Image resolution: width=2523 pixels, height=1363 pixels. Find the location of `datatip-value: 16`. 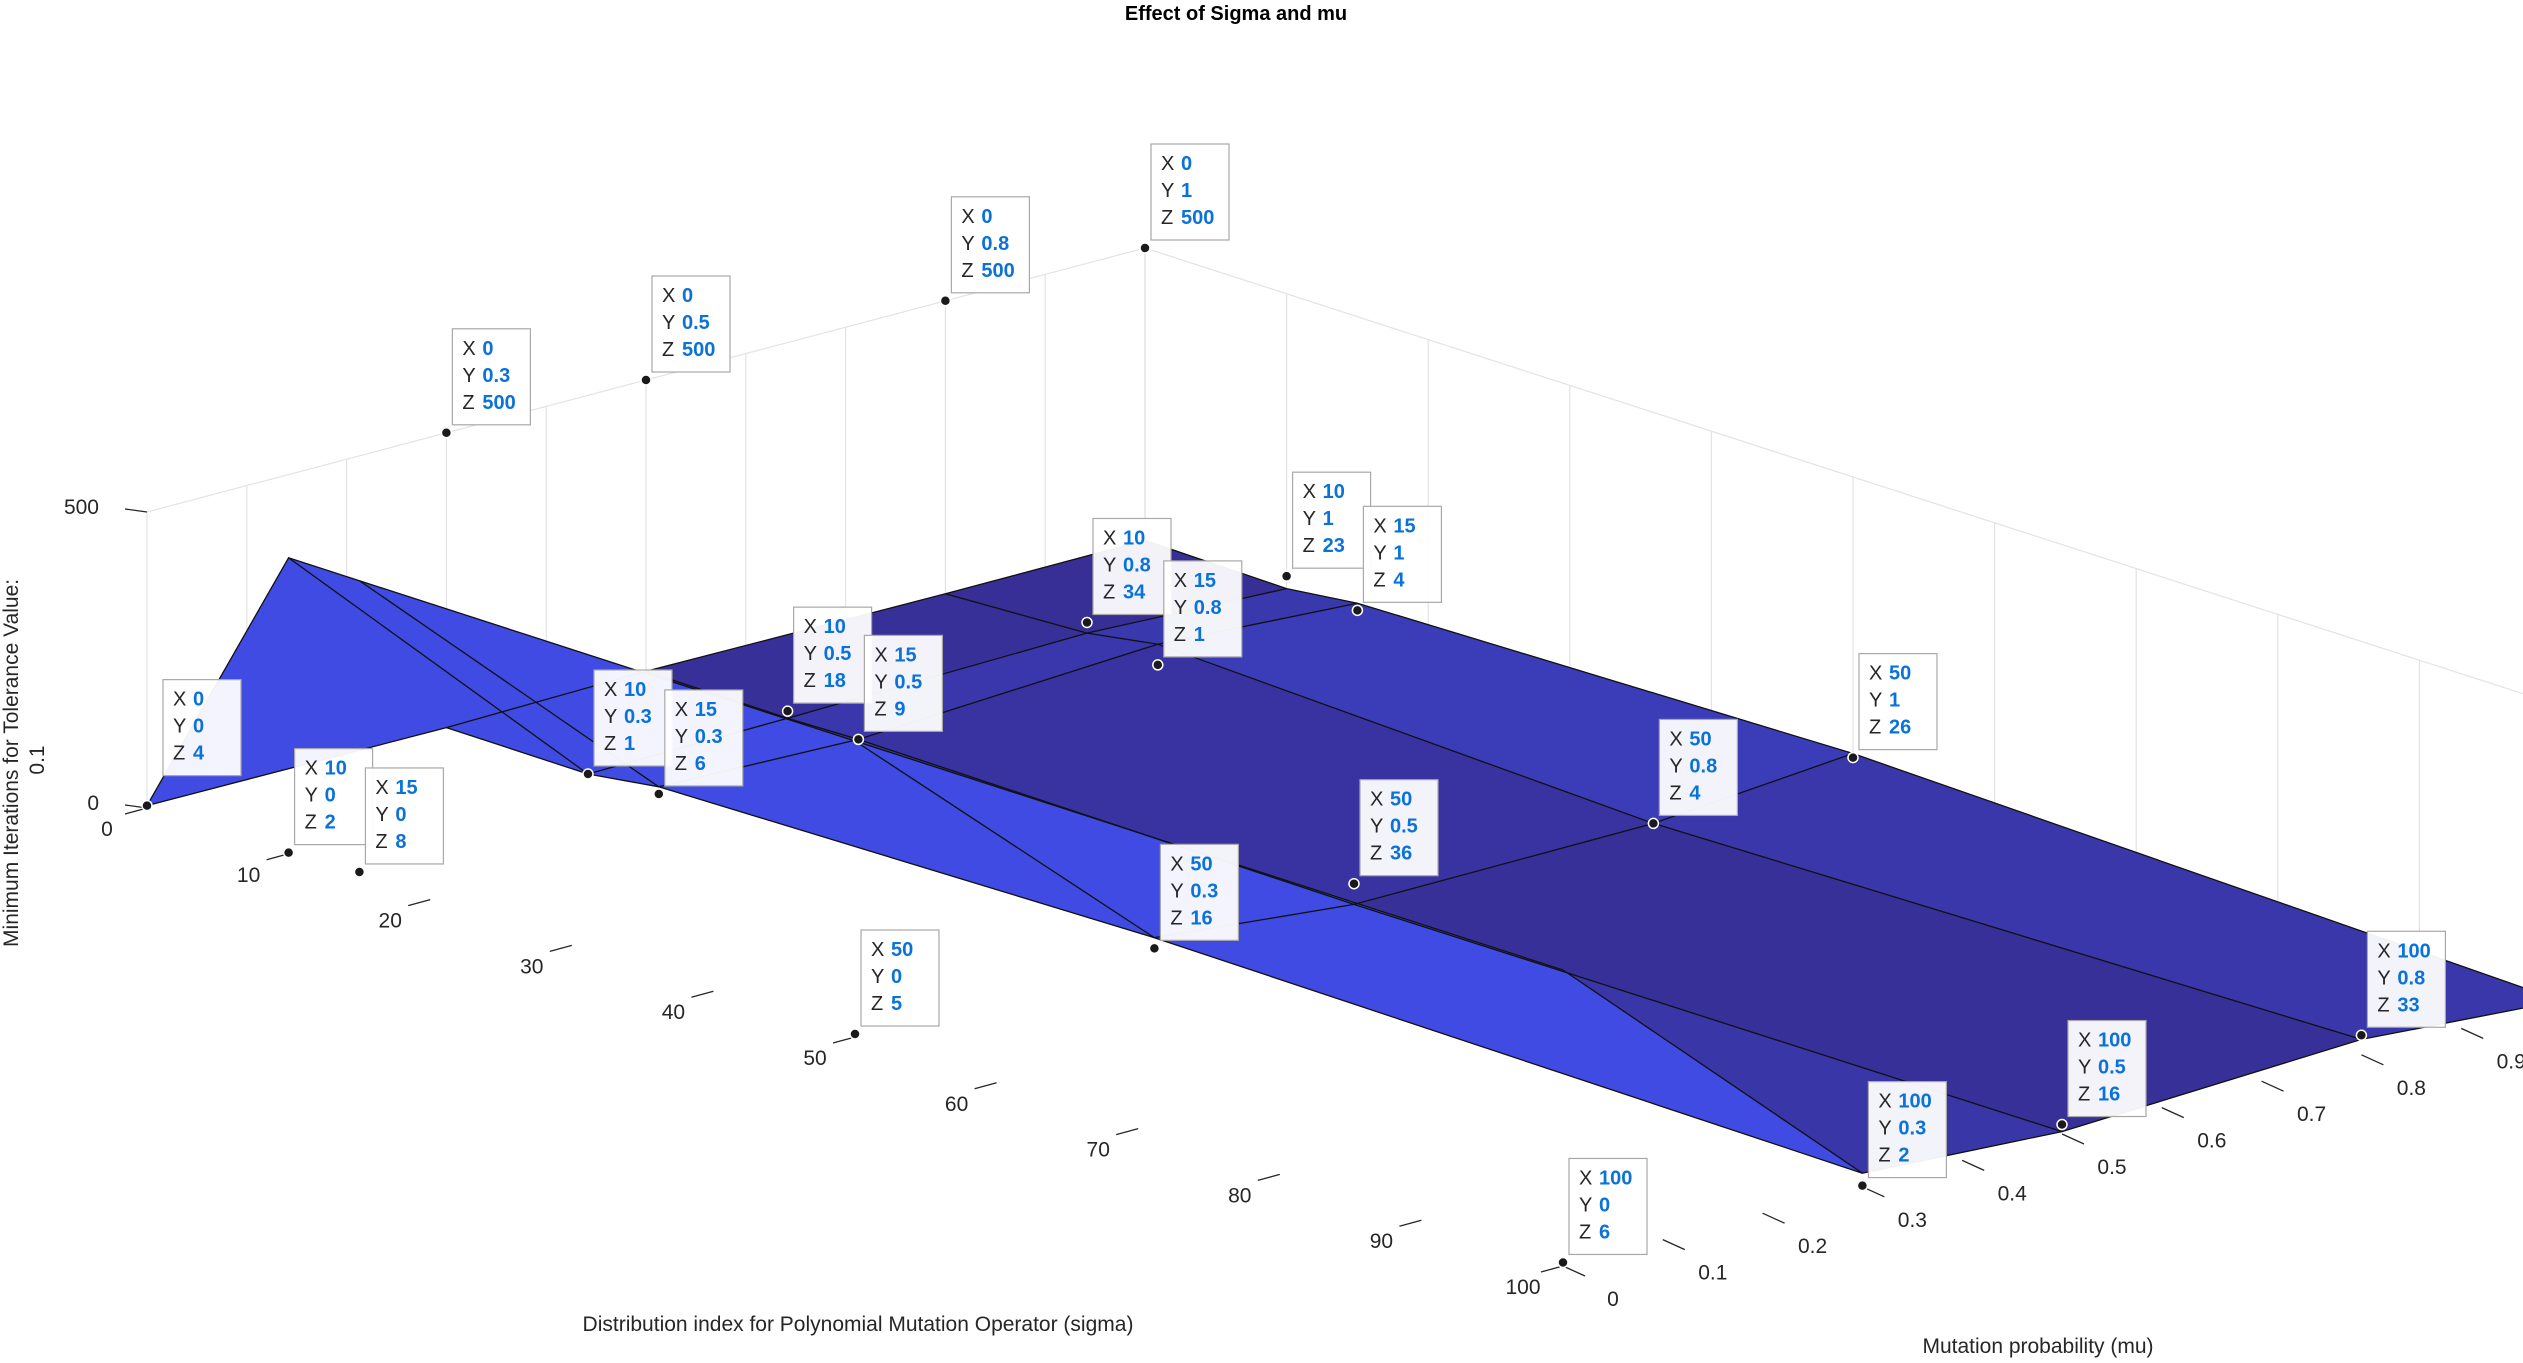

datatip-value: 16 is located at coordinates (1201, 918).